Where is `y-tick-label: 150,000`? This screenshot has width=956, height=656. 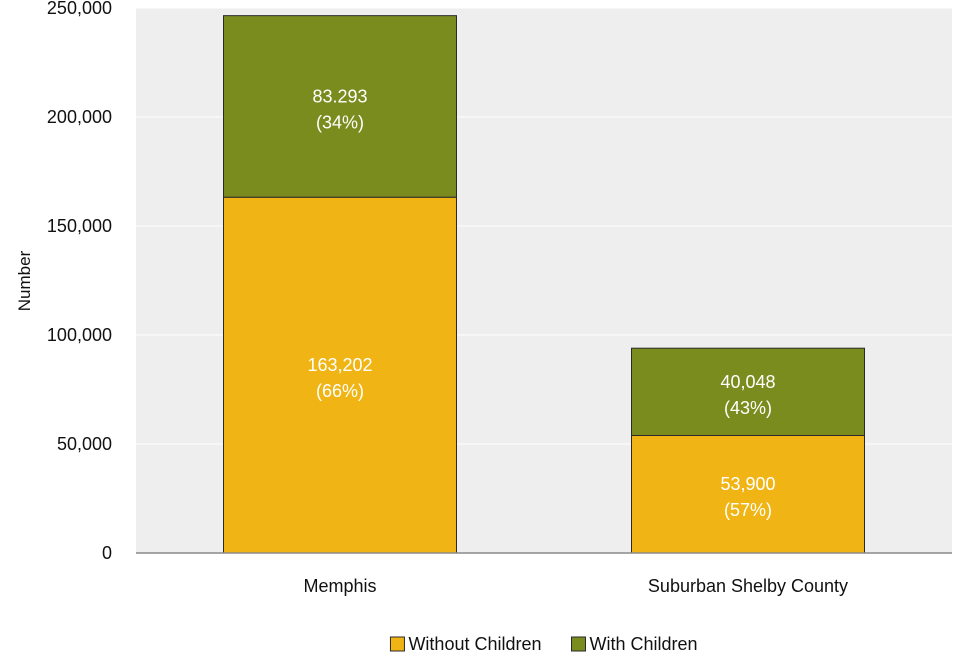 y-tick-label: 150,000 is located at coordinates (79, 226).